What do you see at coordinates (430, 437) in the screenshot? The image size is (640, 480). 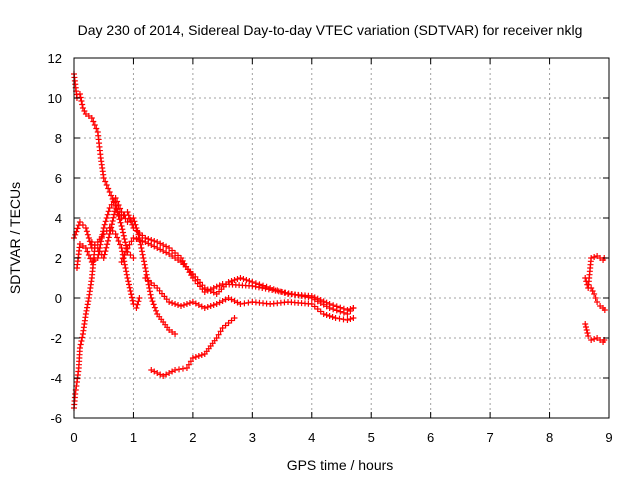 I see `x-tick-label: 6` at bounding box center [430, 437].